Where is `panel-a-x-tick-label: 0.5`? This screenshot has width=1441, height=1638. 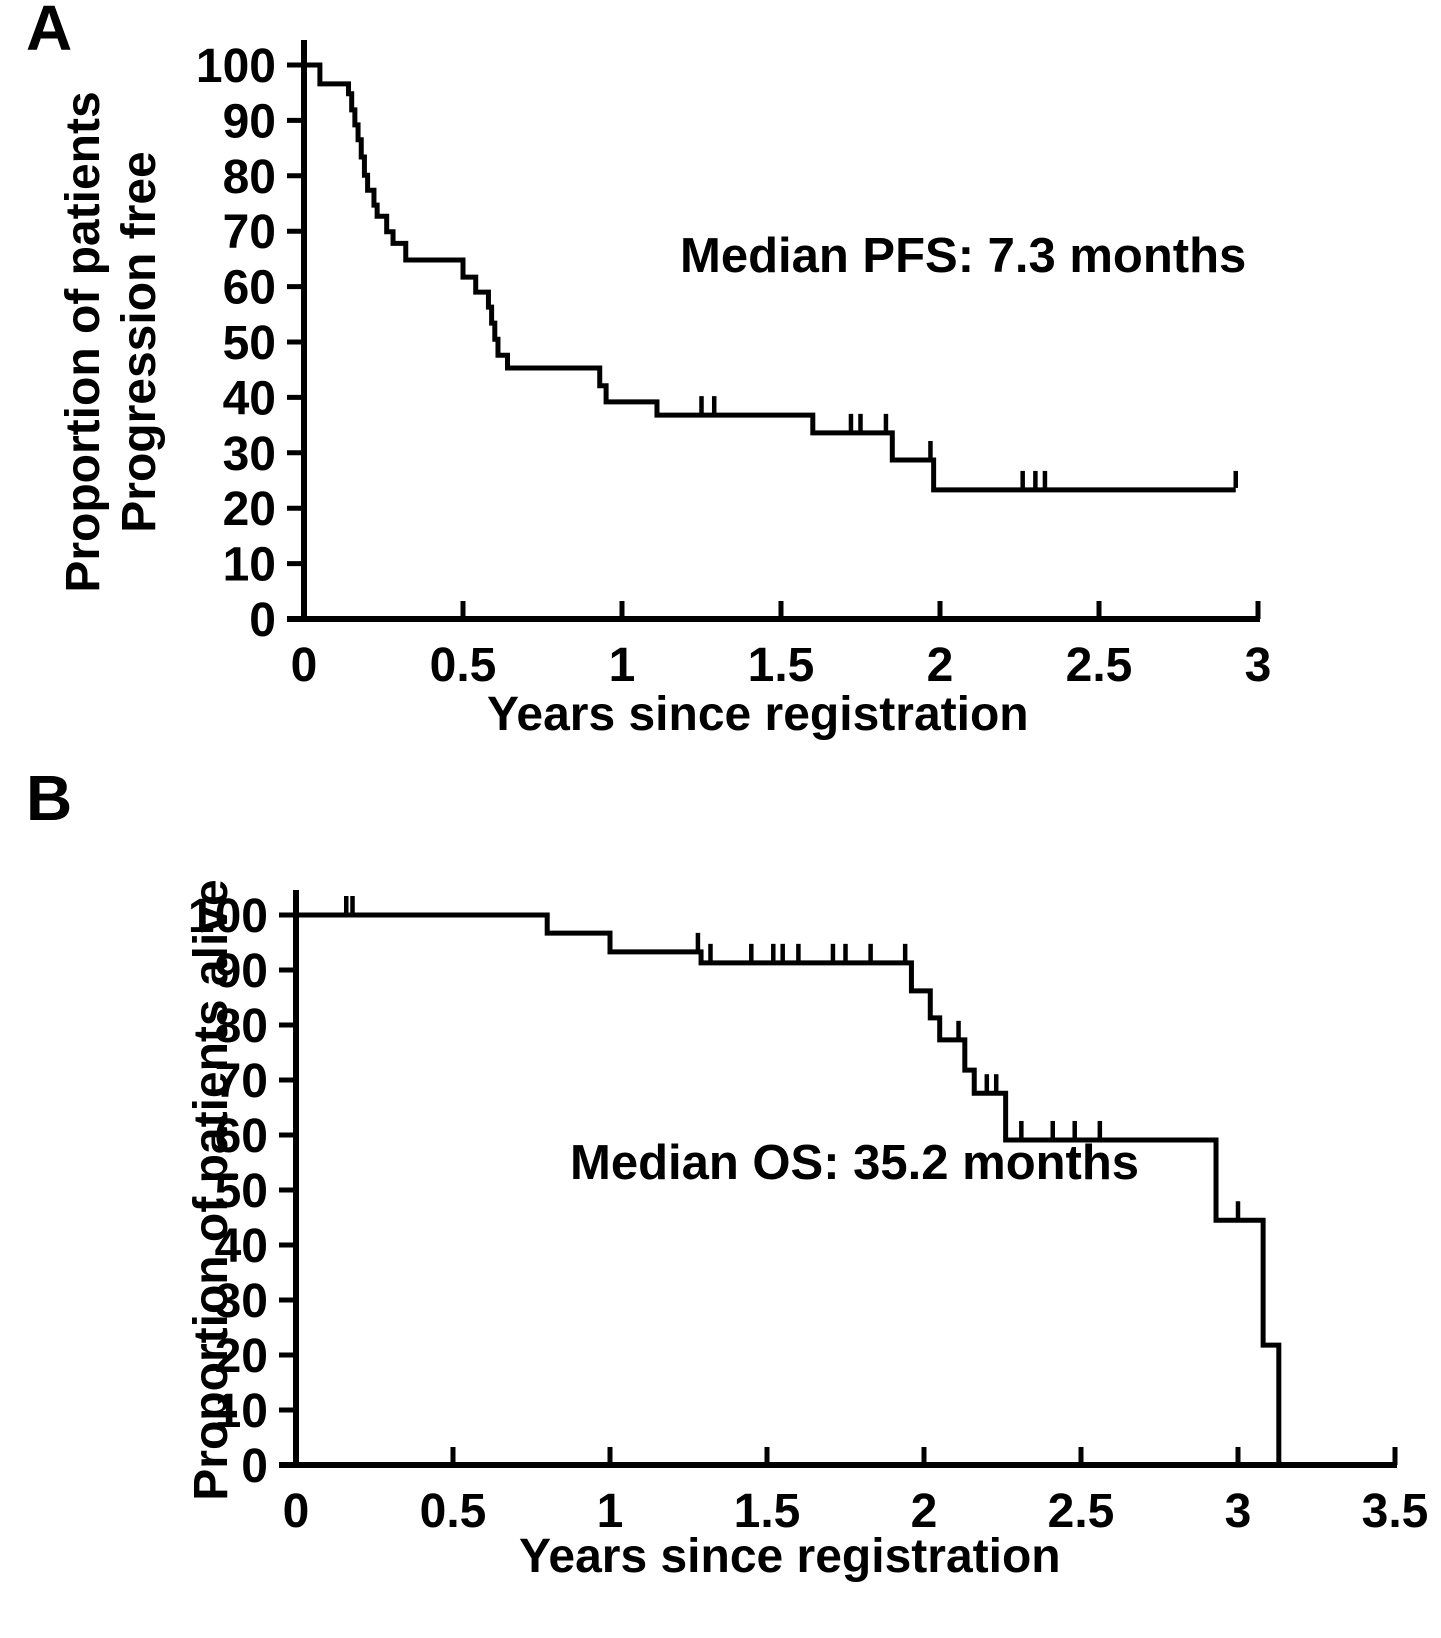
panel-a-x-tick-label: 0.5 is located at coordinates (463, 665).